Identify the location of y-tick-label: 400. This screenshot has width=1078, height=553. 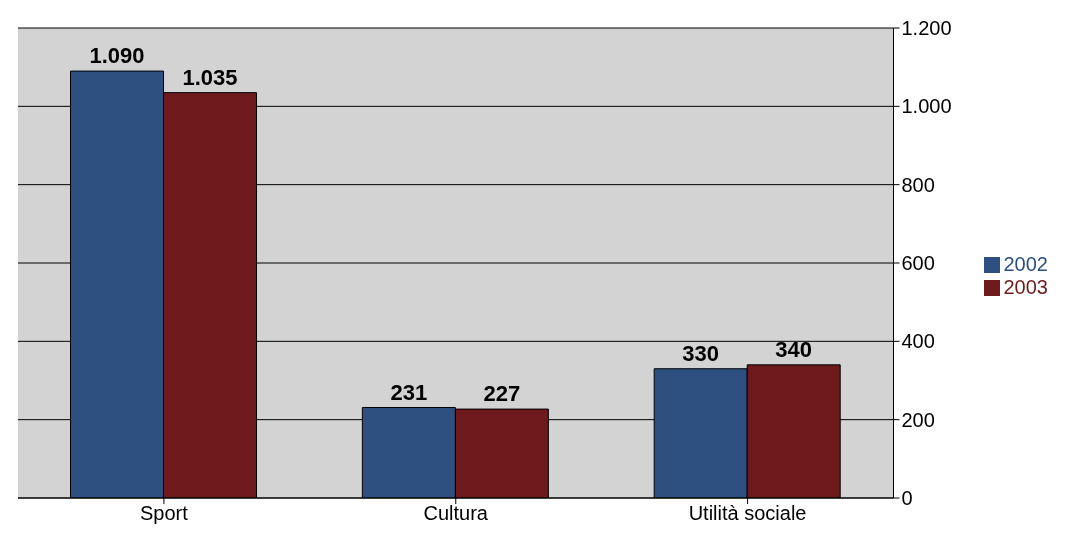
(918, 341).